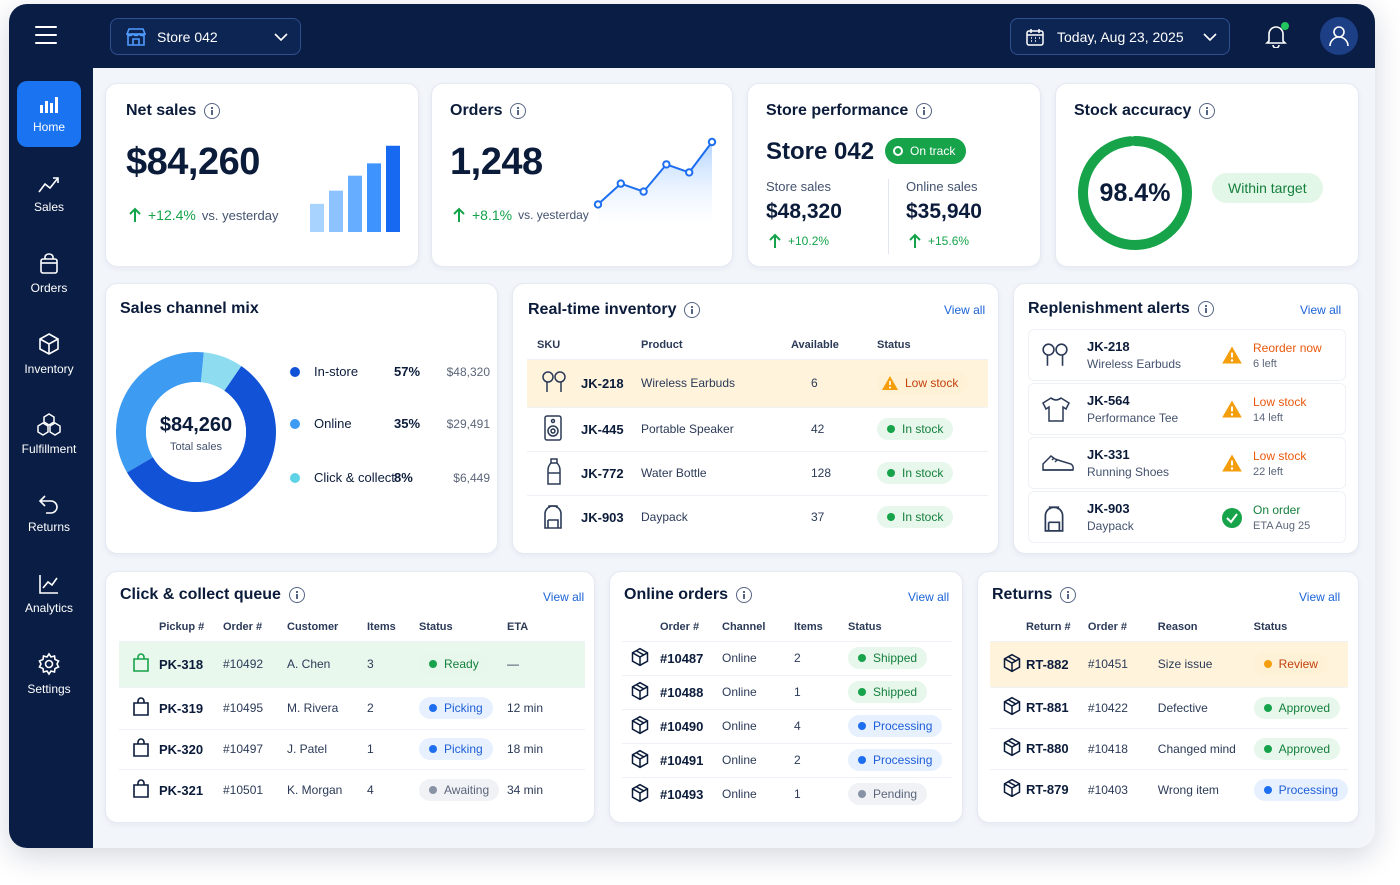 Image resolution: width=1400 pixels, height=885 pixels. What do you see at coordinates (1058, 463) in the screenshot?
I see `shoe-icon` at bounding box center [1058, 463].